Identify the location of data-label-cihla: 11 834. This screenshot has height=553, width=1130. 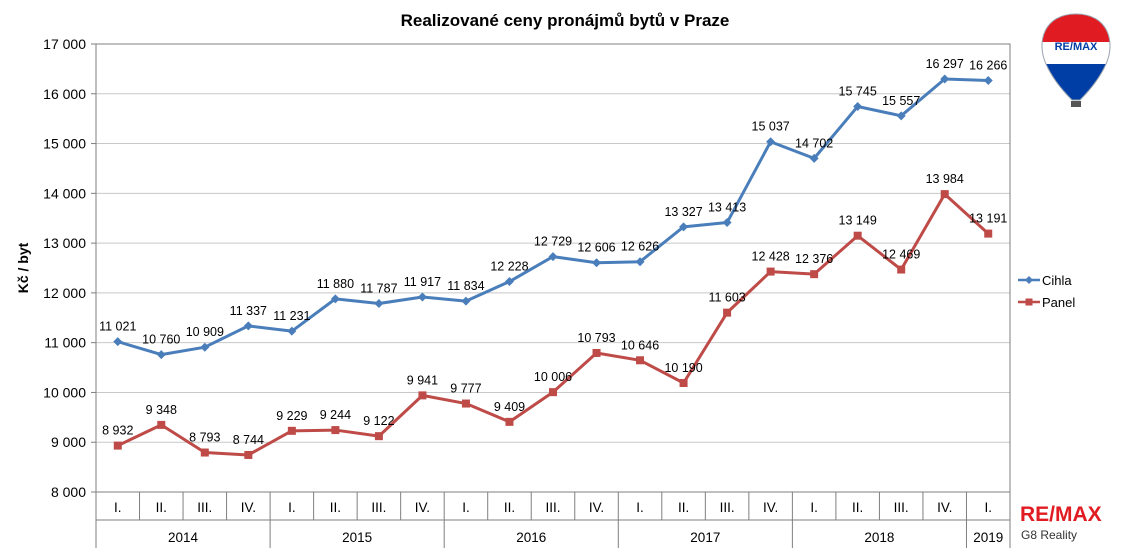
(465, 286).